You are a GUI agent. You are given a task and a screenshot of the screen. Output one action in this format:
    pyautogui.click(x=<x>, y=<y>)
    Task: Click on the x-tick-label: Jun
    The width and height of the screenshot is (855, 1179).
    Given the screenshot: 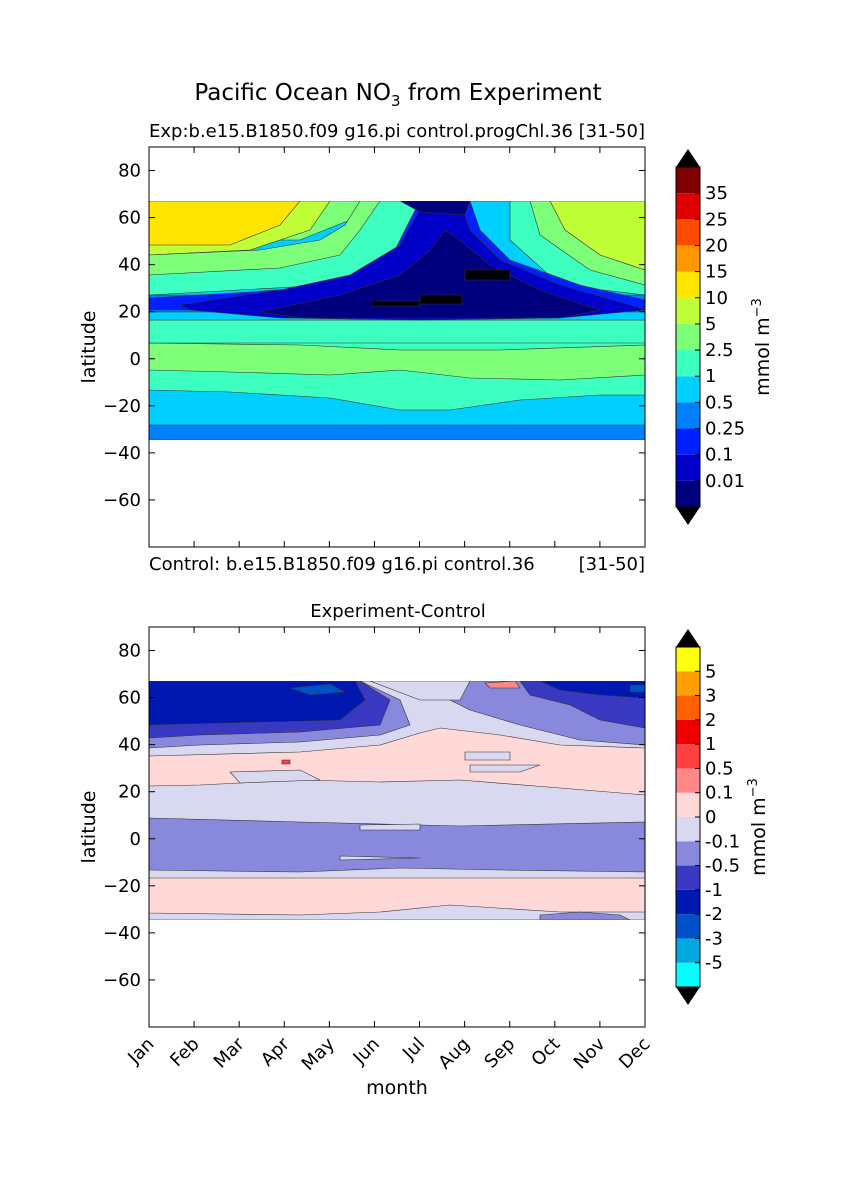 What is the action you would take?
    pyautogui.click(x=366, y=1051)
    